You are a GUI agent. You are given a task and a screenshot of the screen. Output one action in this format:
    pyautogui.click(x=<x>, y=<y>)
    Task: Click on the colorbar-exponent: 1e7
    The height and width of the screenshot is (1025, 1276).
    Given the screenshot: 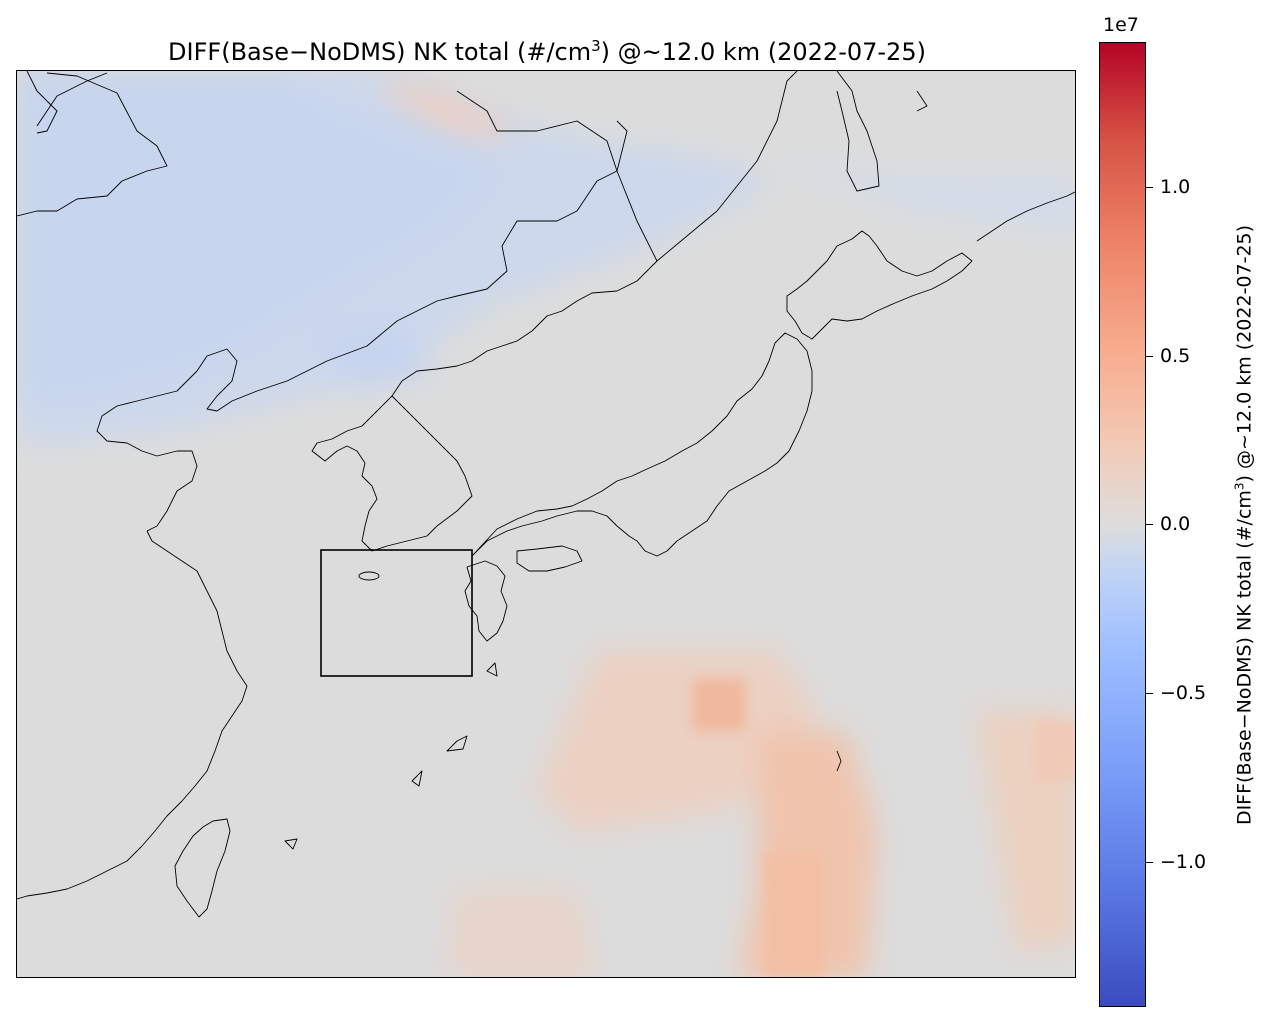 What is the action you would take?
    pyautogui.click(x=1121, y=25)
    